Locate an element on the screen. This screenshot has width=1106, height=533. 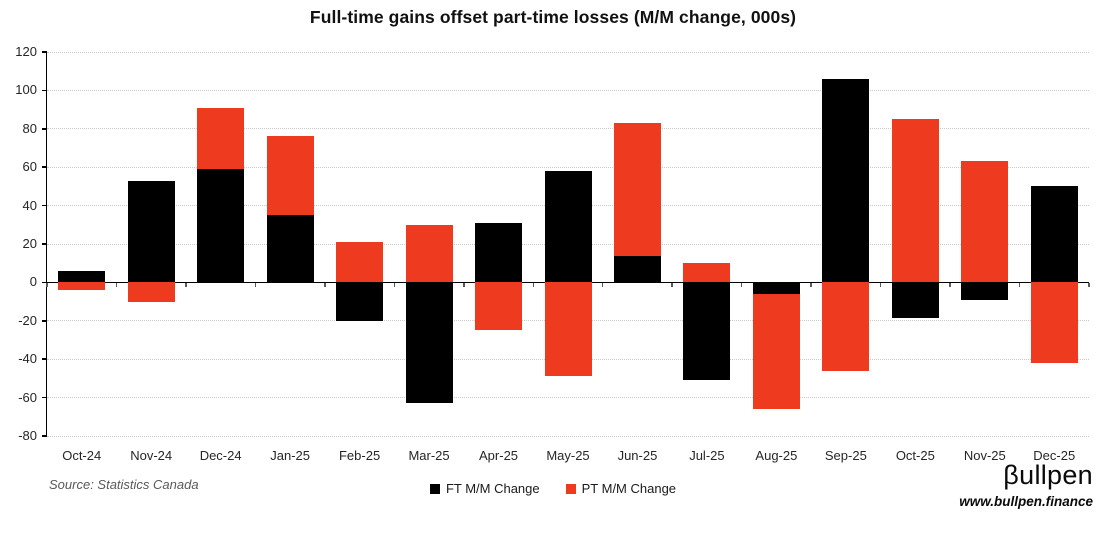
bar-Aug-25-pt is located at coordinates (776, 351).